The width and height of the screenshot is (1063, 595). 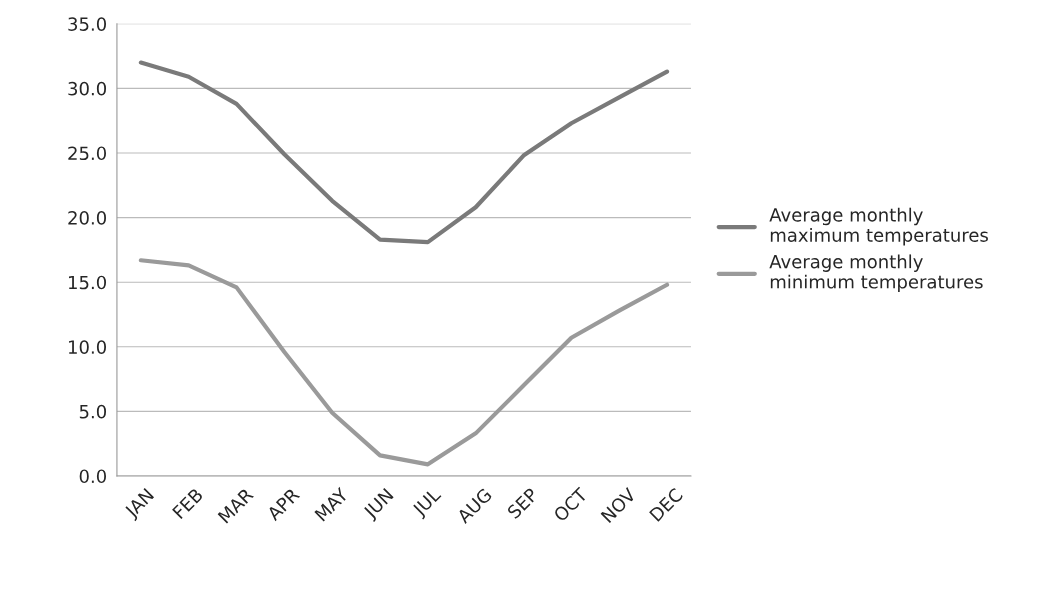 What do you see at coordinates (87, 347) in the screenshot?
I see `y-tick-label: 10.0` at bounding box center [87, 347].